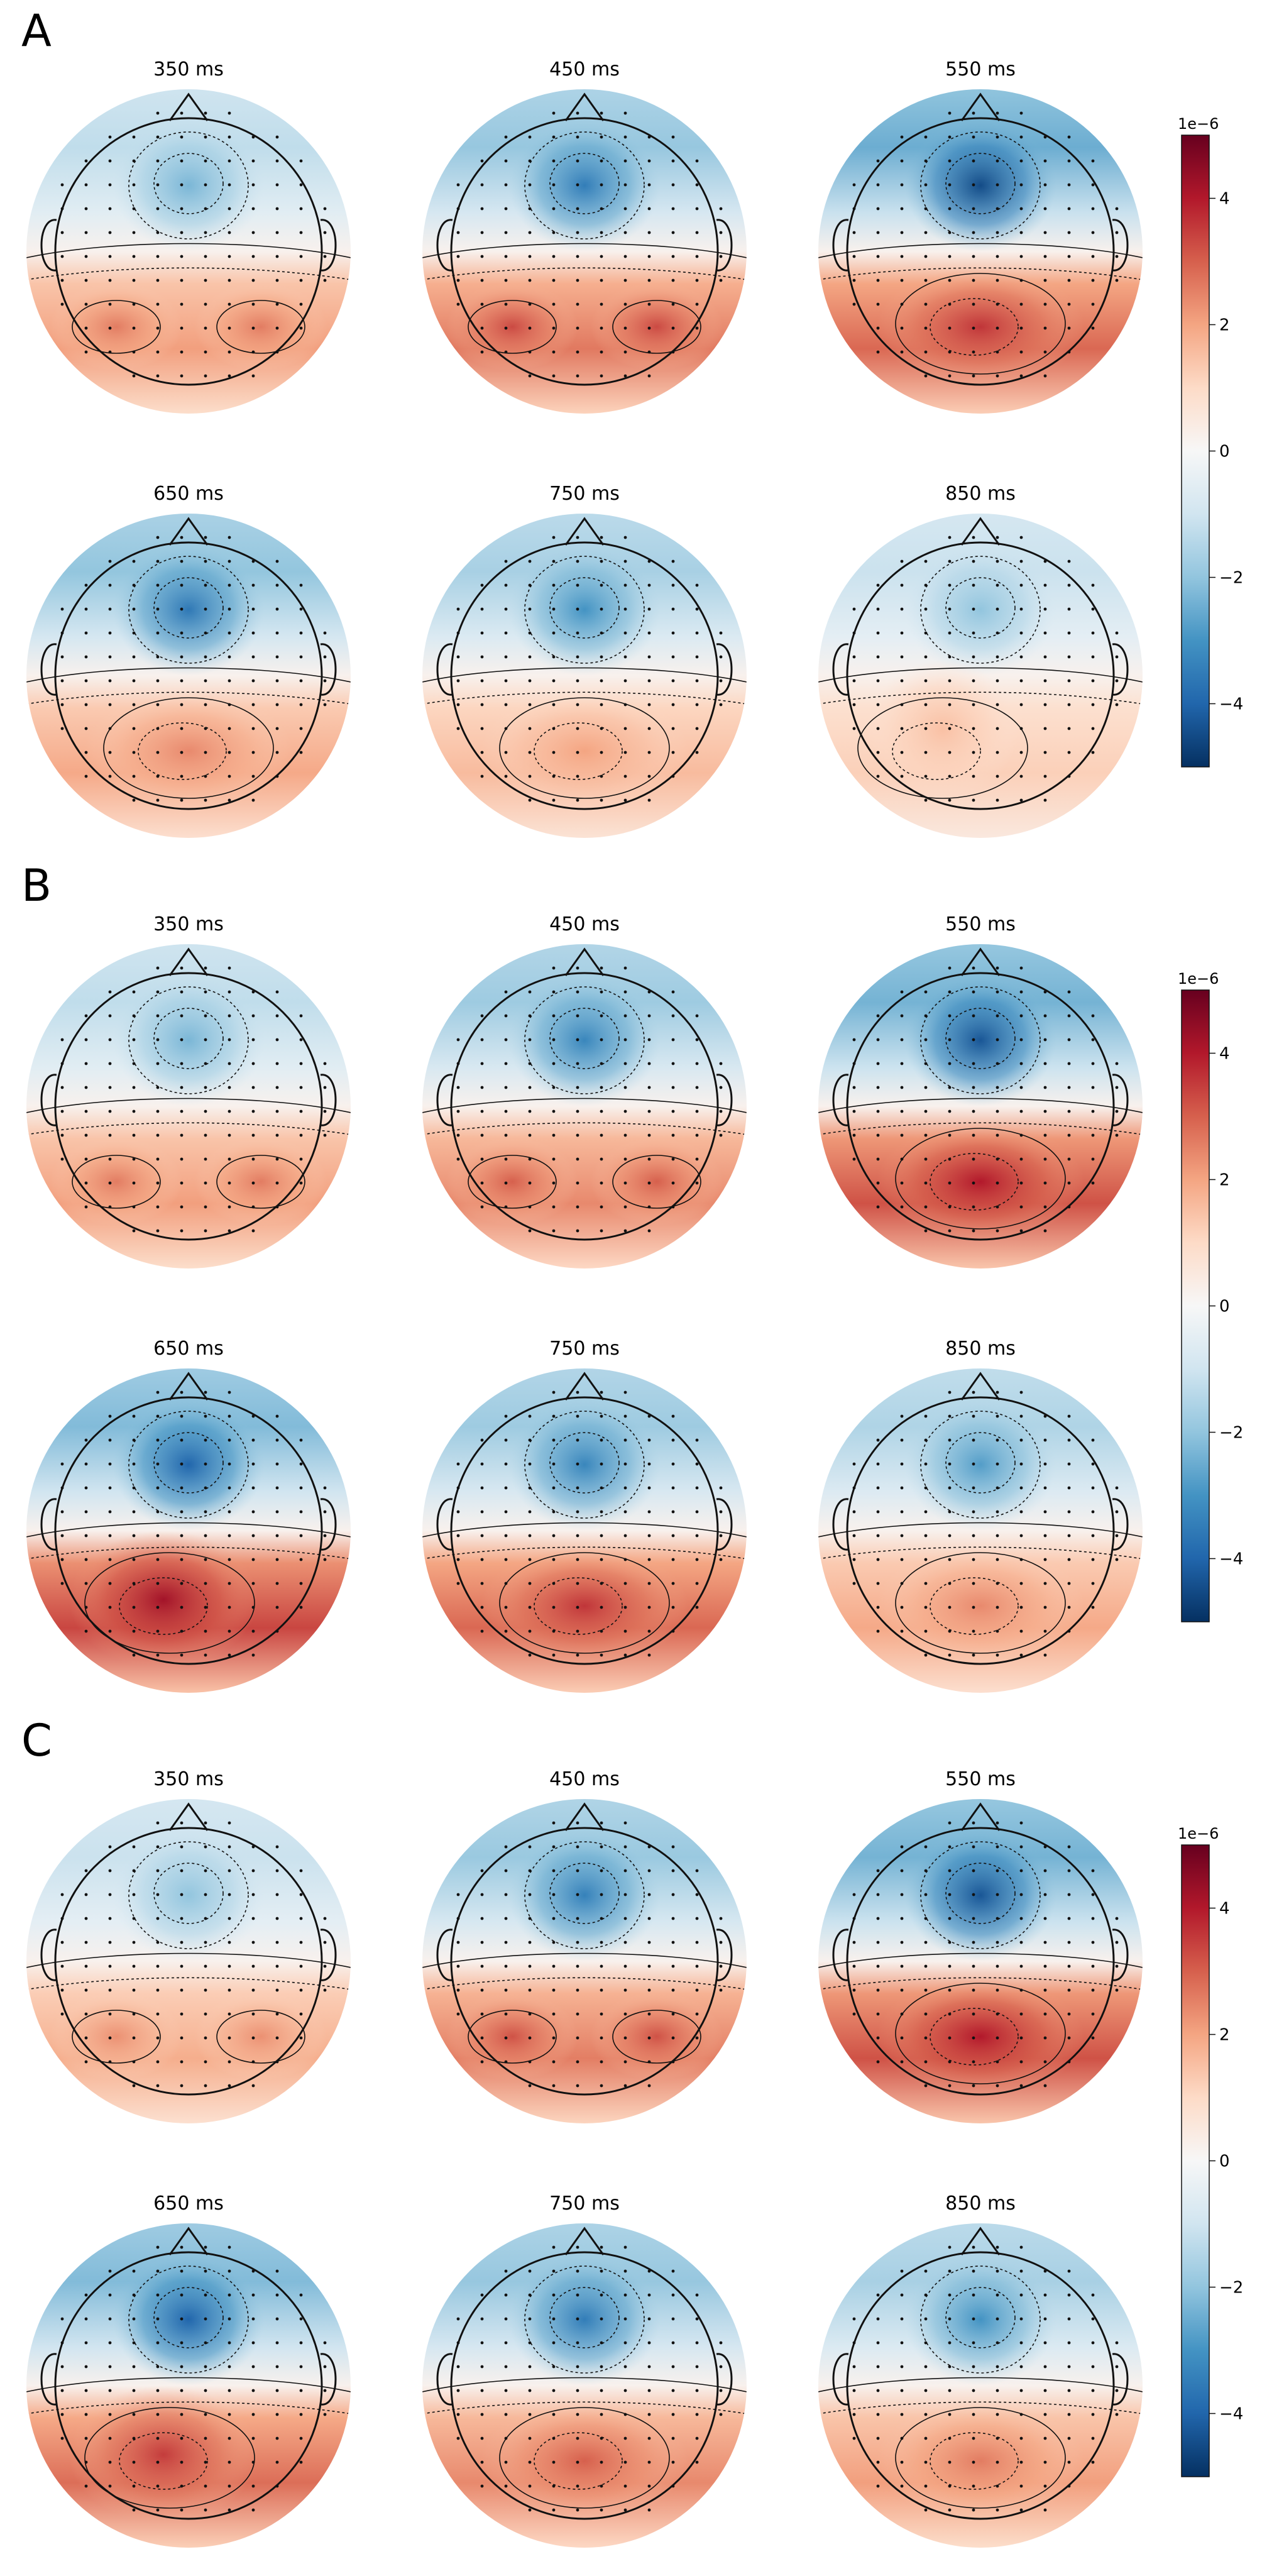 The height and width of the screenshot is (2576, 1262). I want to click on topomap: 850 ms, so click(980, 1516).